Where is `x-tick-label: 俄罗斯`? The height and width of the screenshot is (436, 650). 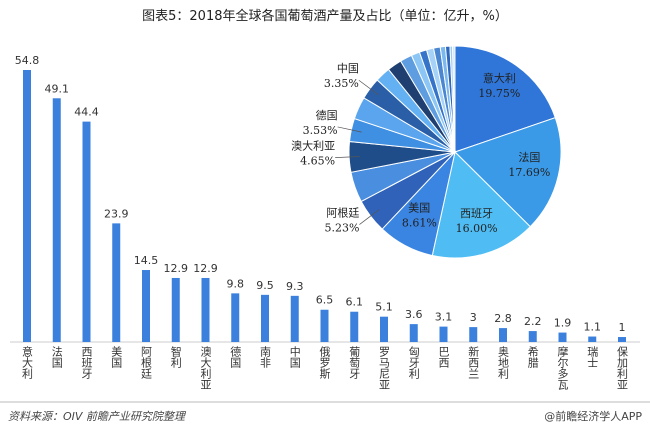
x-tick-label: 俄罗斯 is located at coordinates (324, 363).